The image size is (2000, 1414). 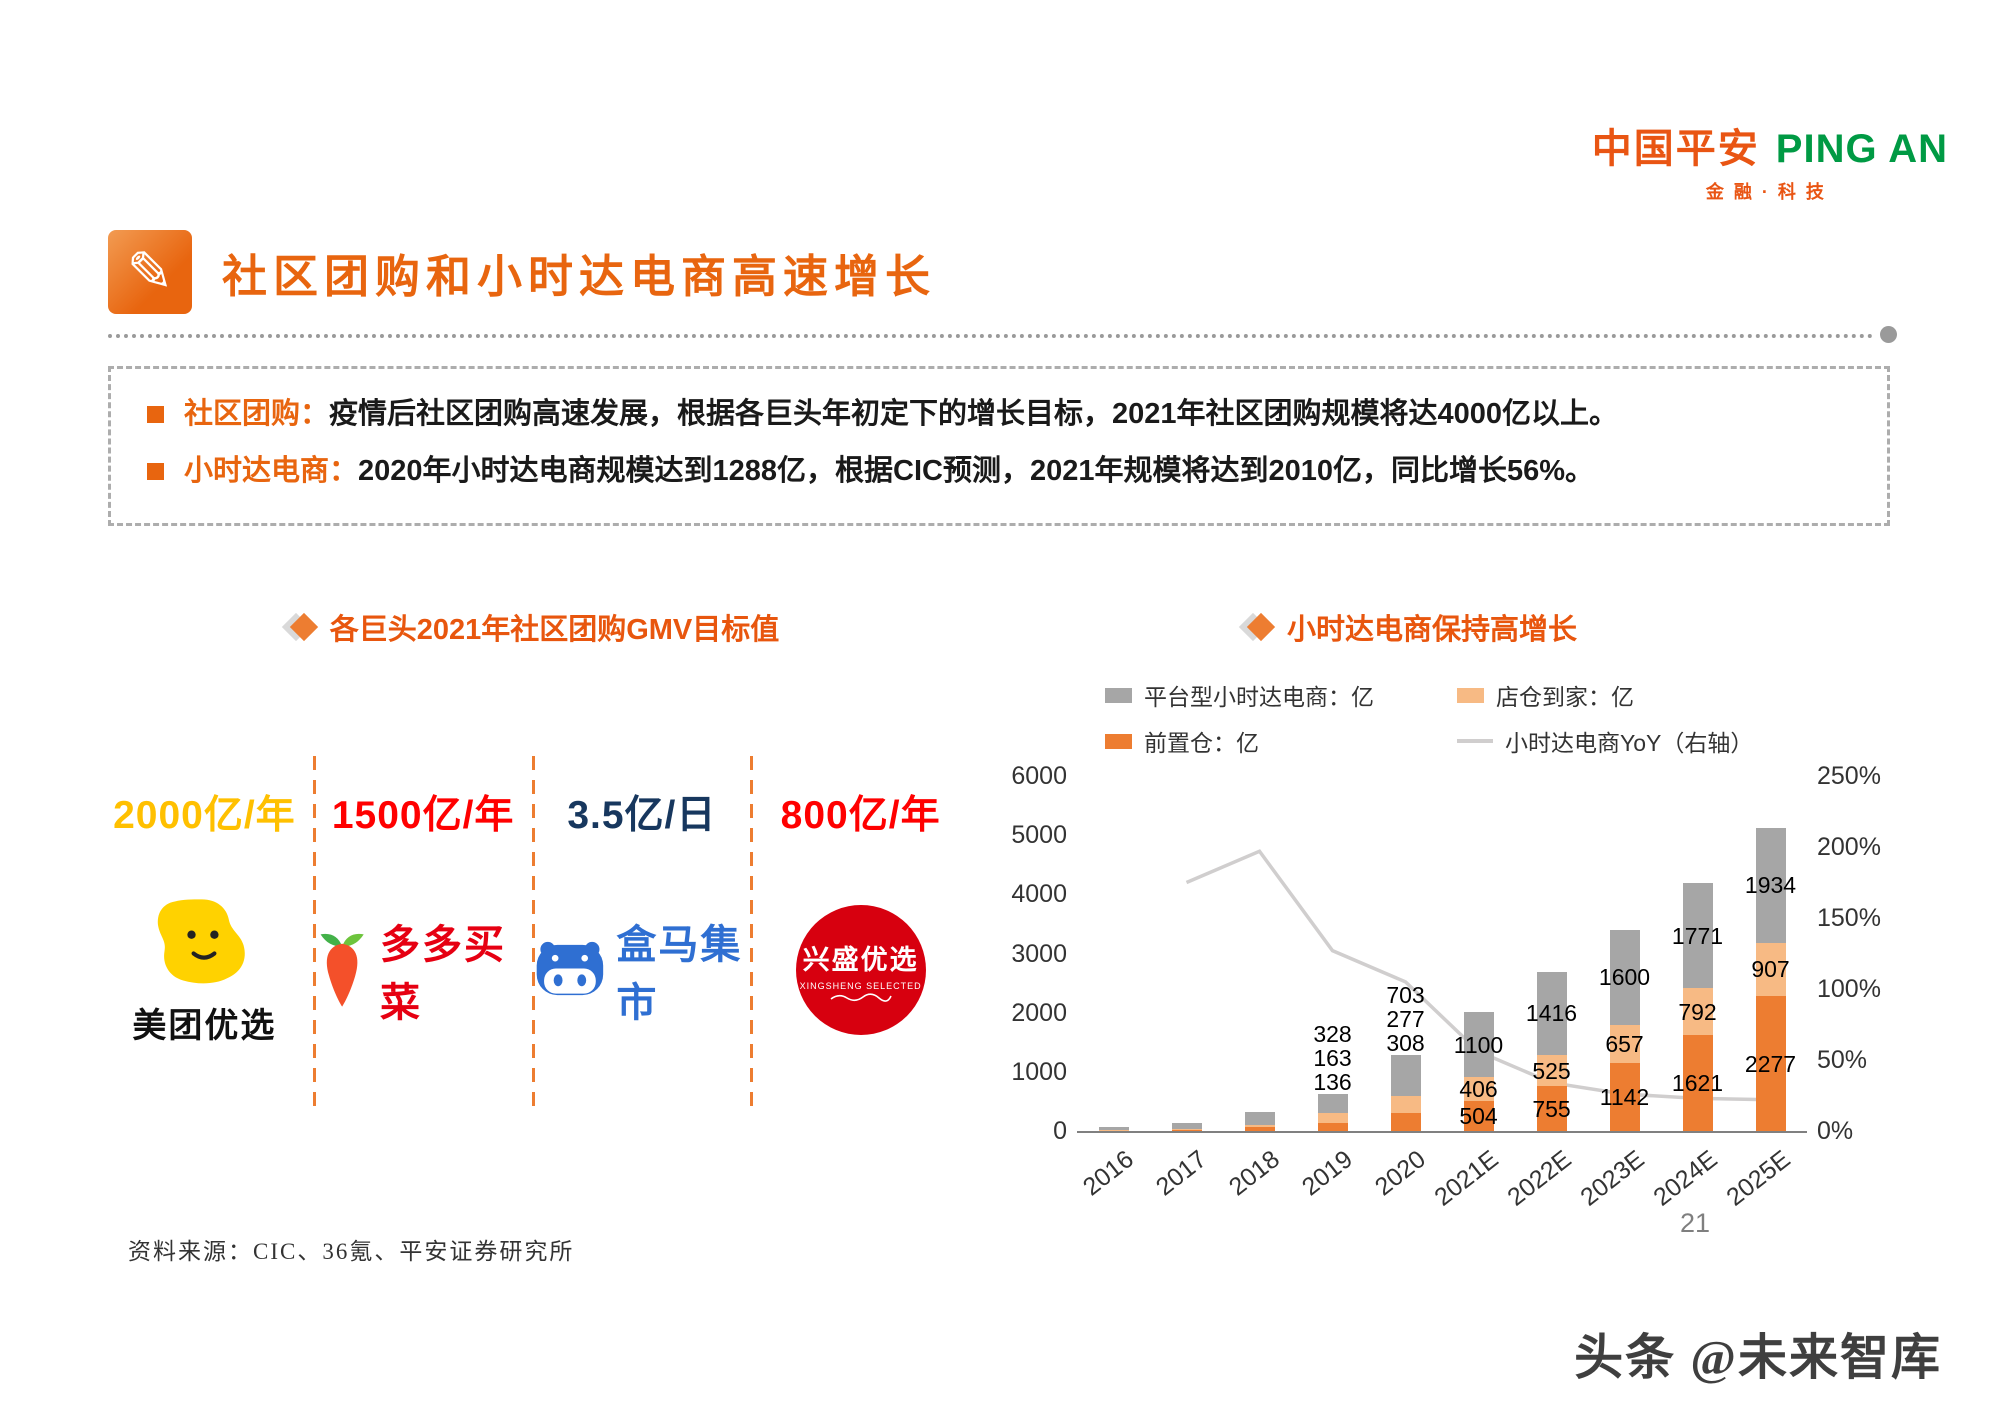 What do you see at coordinates (155, 472) in the screenshot?
I see `bullet-square-icon` at bounding box center [155, 472].